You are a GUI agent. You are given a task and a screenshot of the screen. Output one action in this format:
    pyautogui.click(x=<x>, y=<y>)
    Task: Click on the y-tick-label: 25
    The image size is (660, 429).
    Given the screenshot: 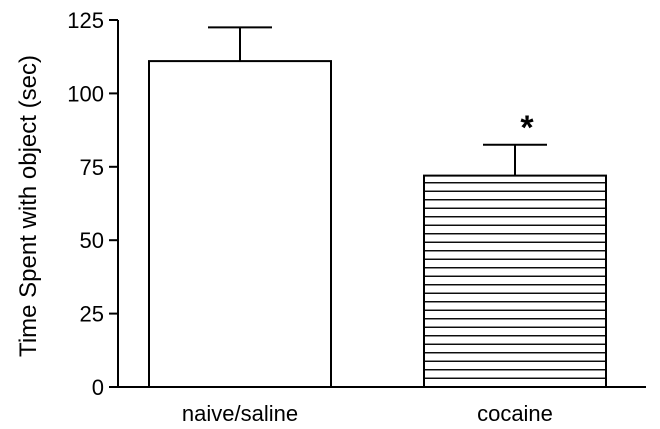 What is the action you would take?
    pyautogui.click(x=92, y=314)
    